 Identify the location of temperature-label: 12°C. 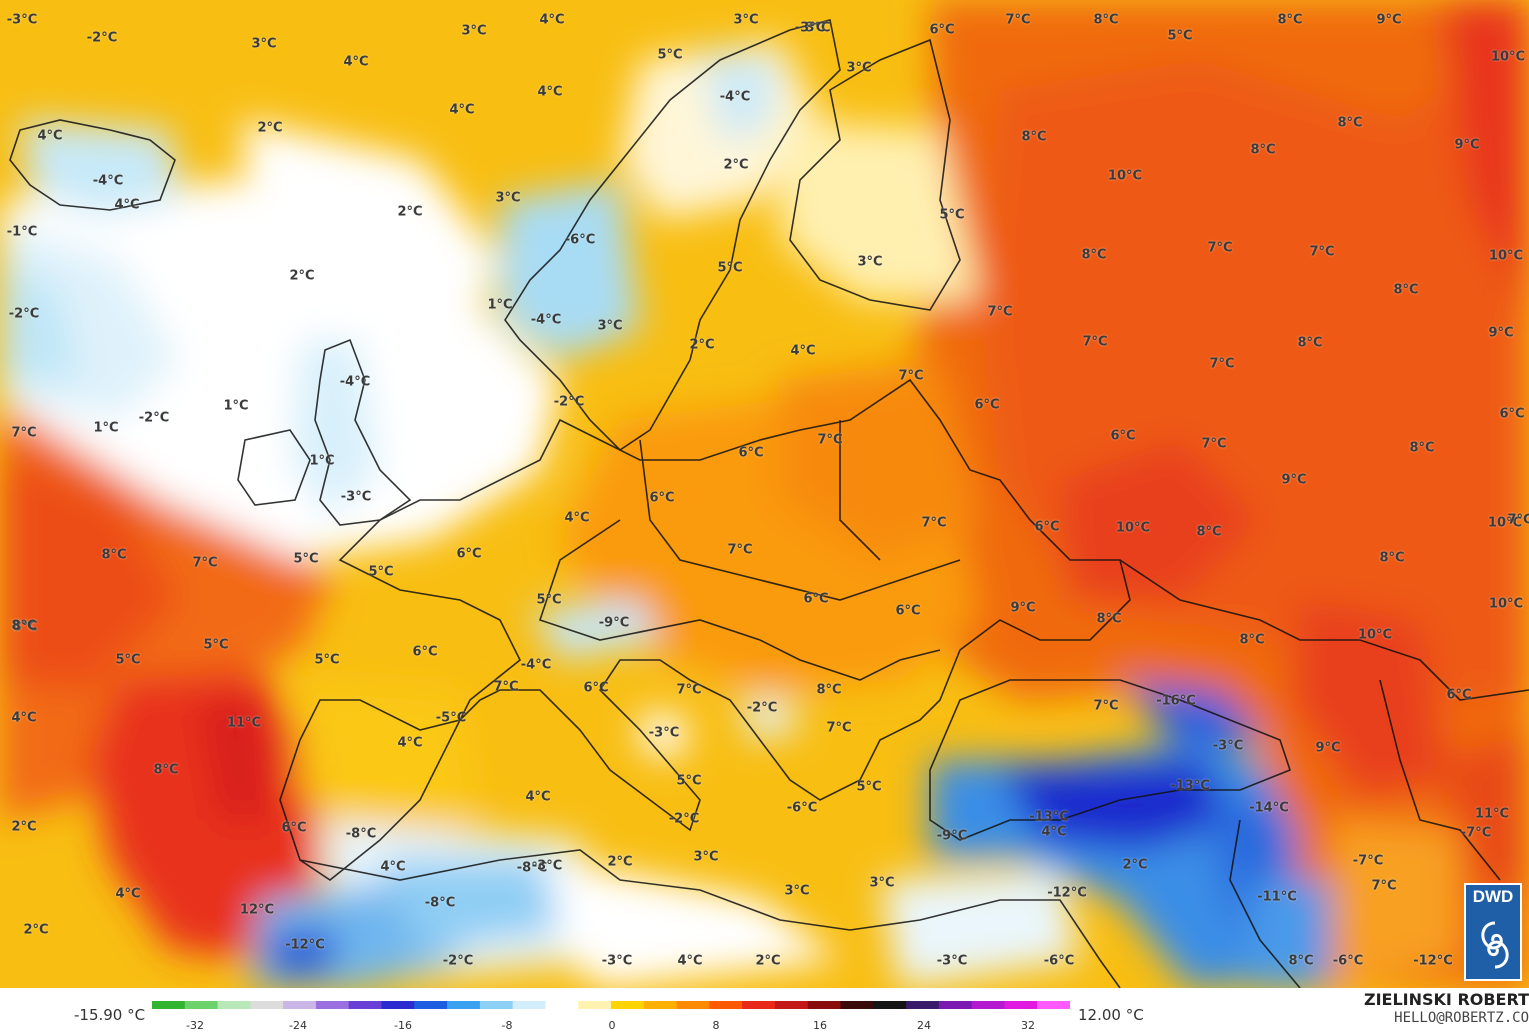
(257, 910).